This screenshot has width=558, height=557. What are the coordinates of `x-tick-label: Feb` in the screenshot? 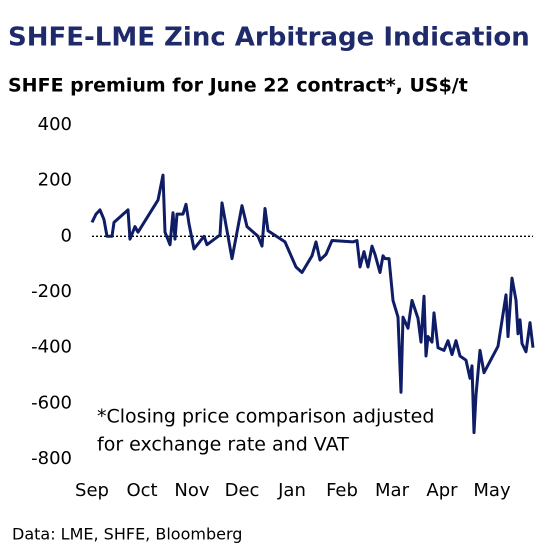 It's located at (342, 490).